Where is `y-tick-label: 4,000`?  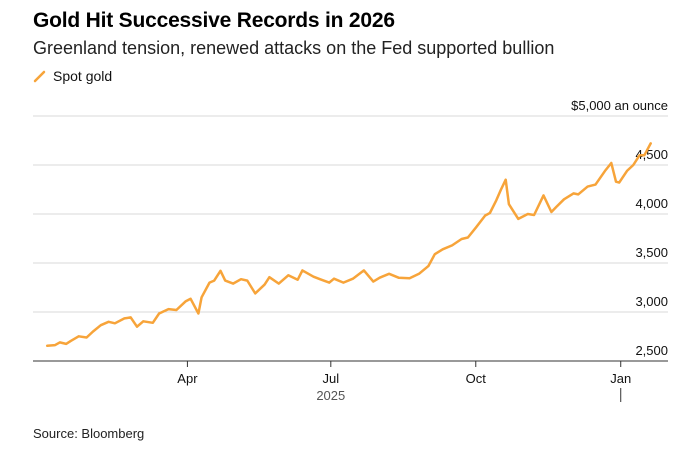
y-tick-label: 4,000 is located at coordinates (651, 203).